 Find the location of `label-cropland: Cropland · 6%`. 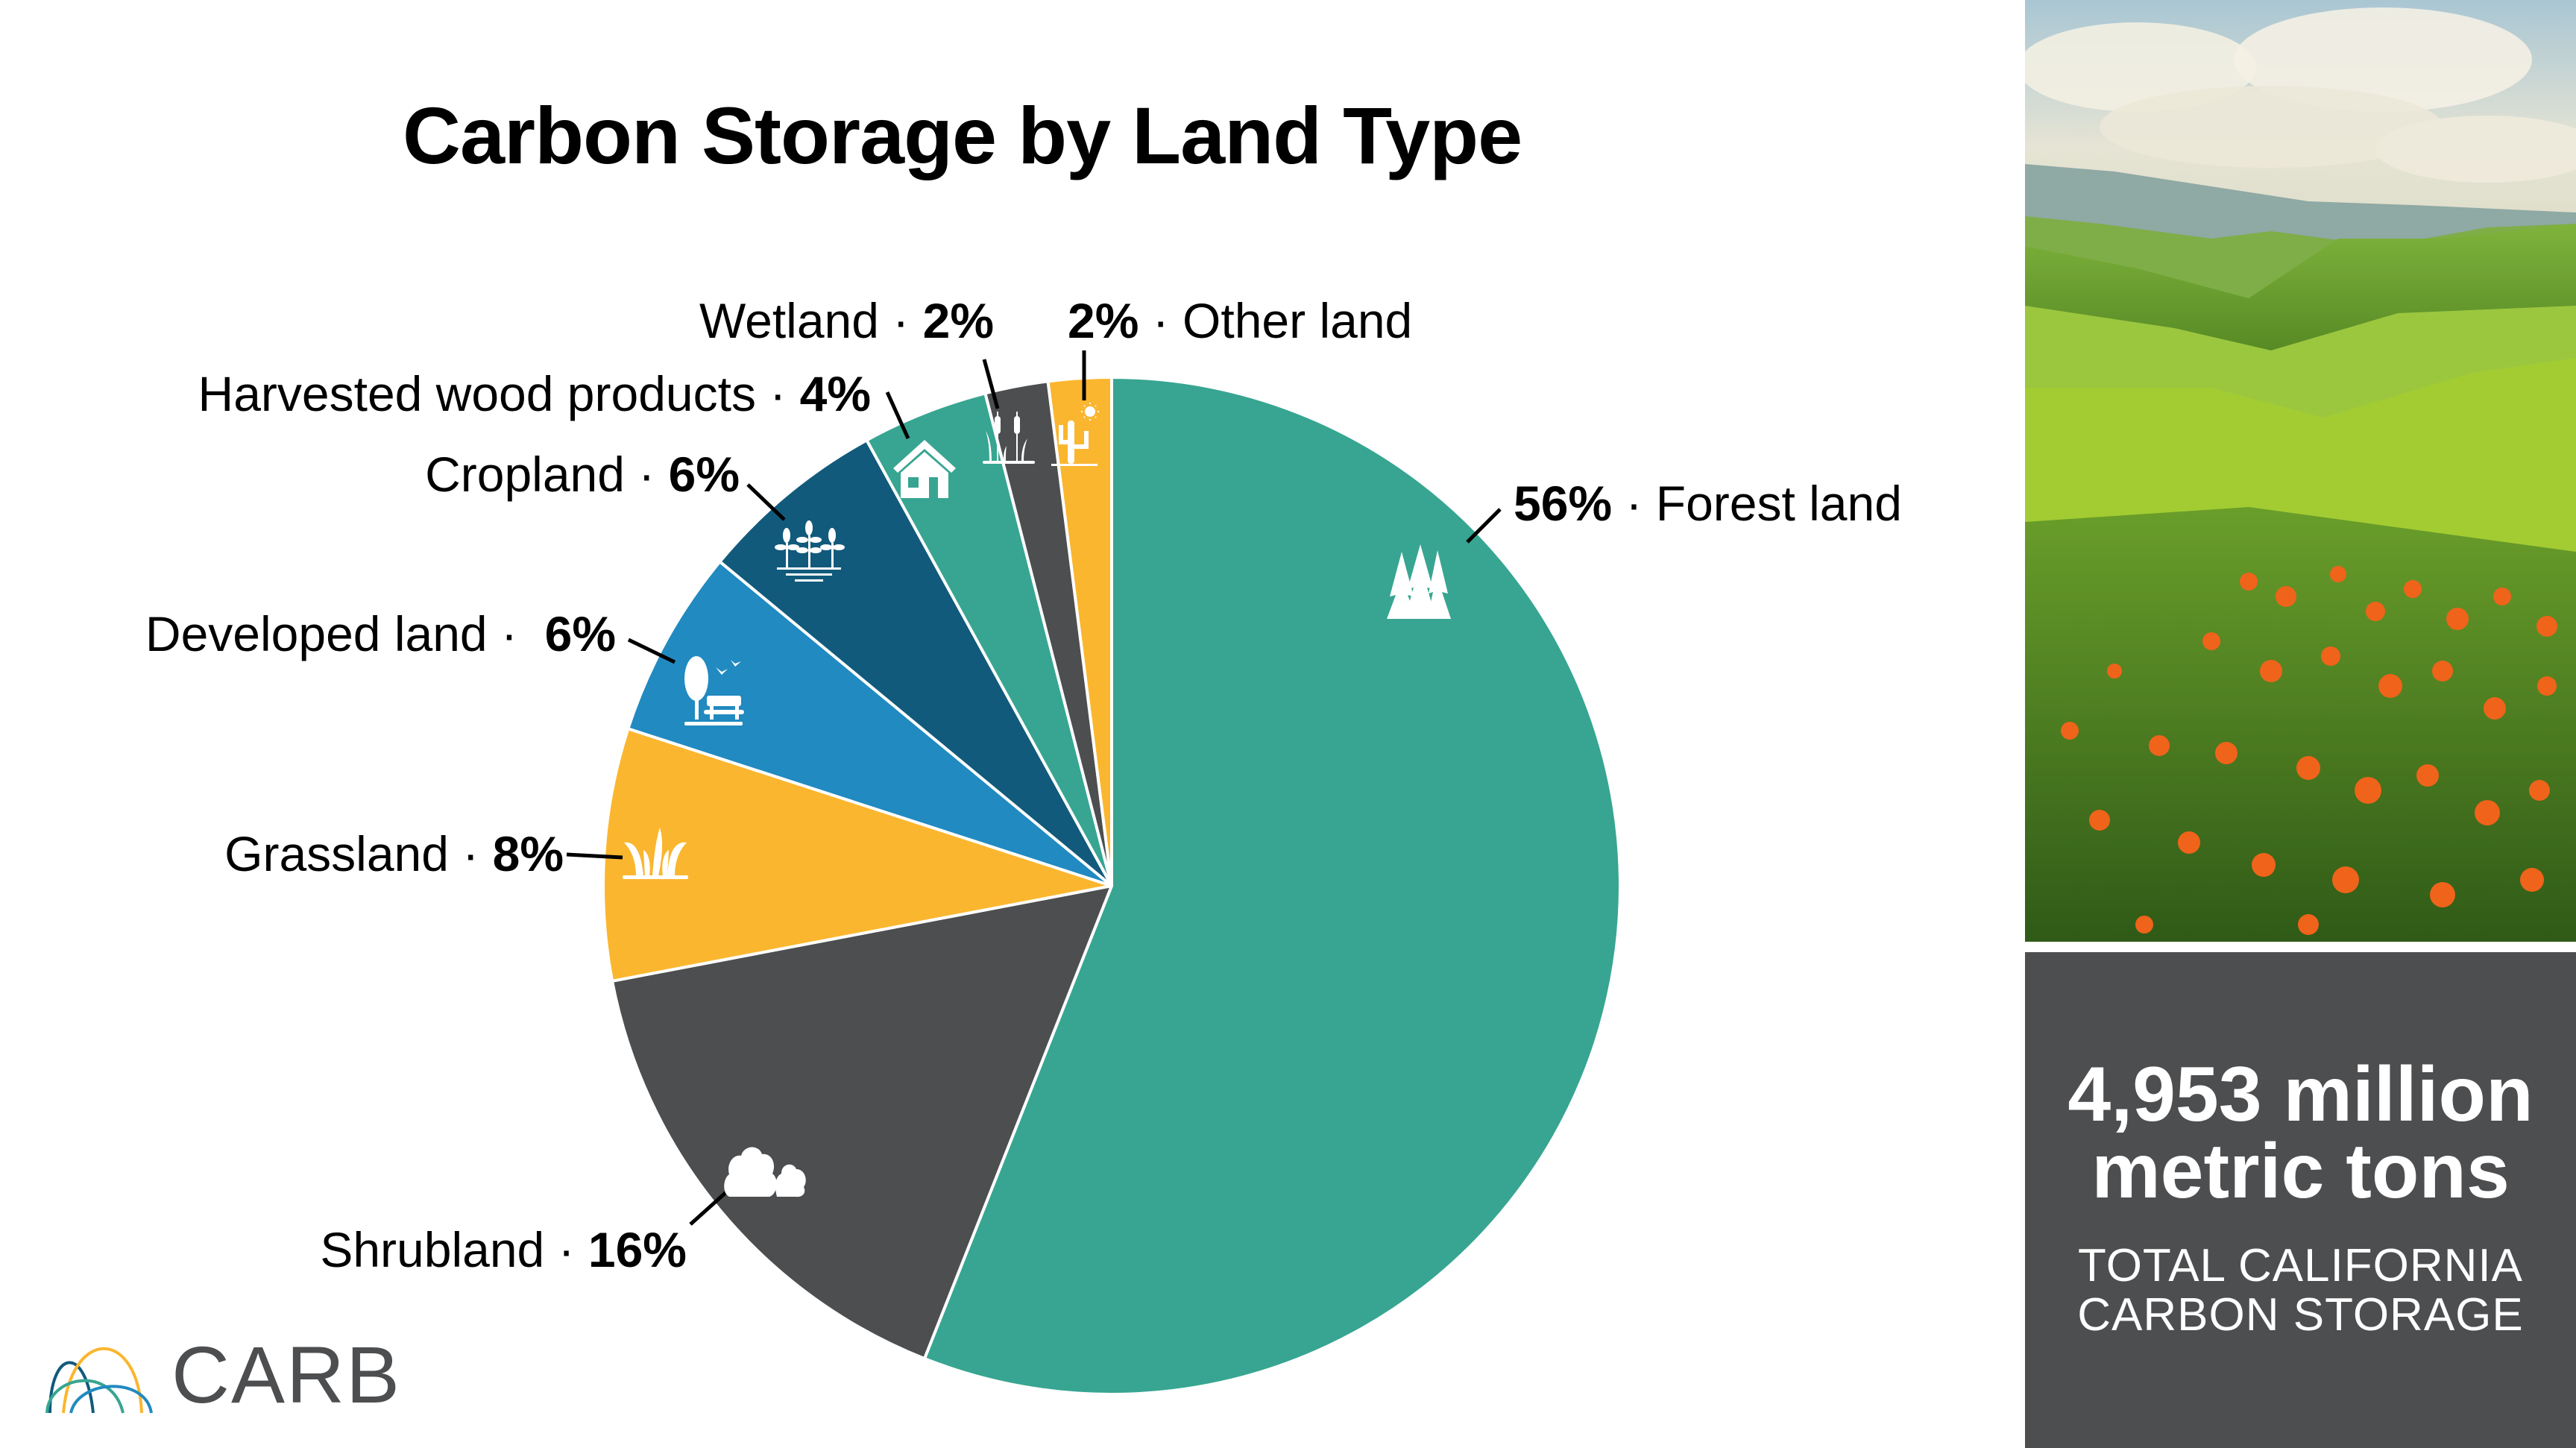

label-cropland: Cropland · 6% is located at coordinates (582, 474).